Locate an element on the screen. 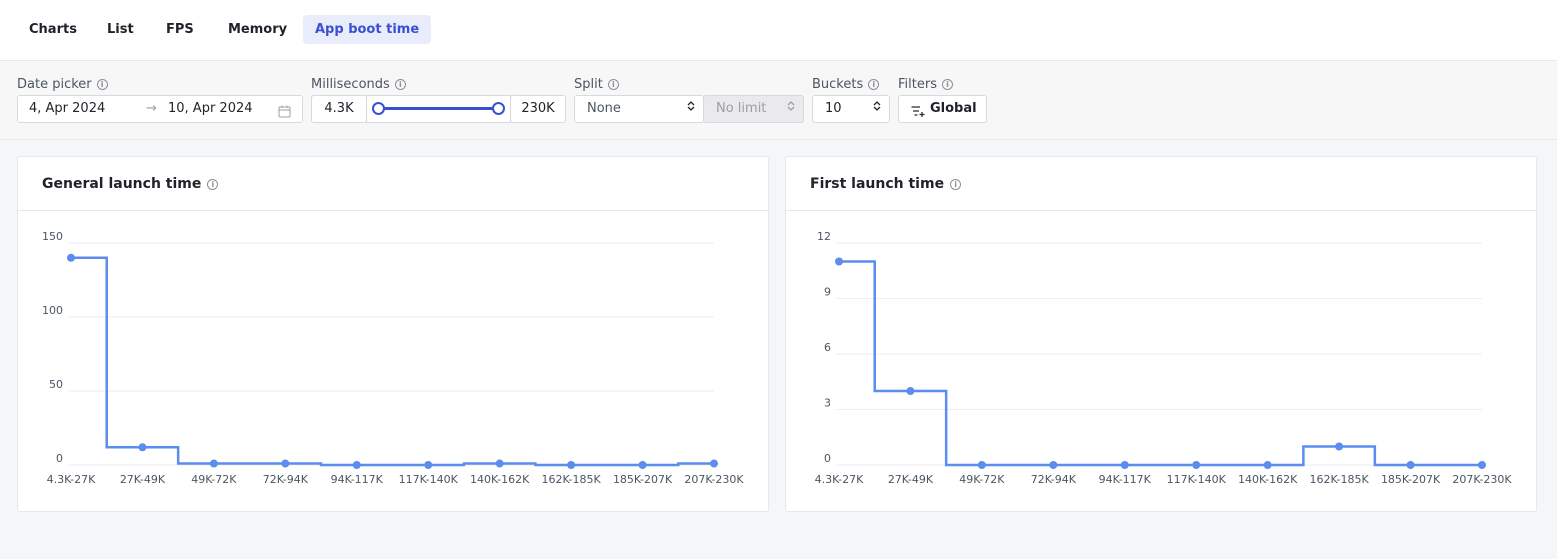 The width and height of the screenshot is (1557, 559). filter-add-icon is located at coordinates (918, 115).